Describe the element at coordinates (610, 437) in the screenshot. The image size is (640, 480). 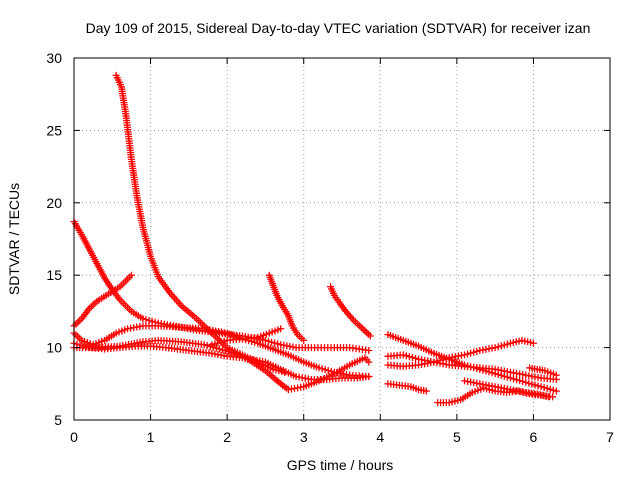
I see `x-tick-label: 7` at that location.